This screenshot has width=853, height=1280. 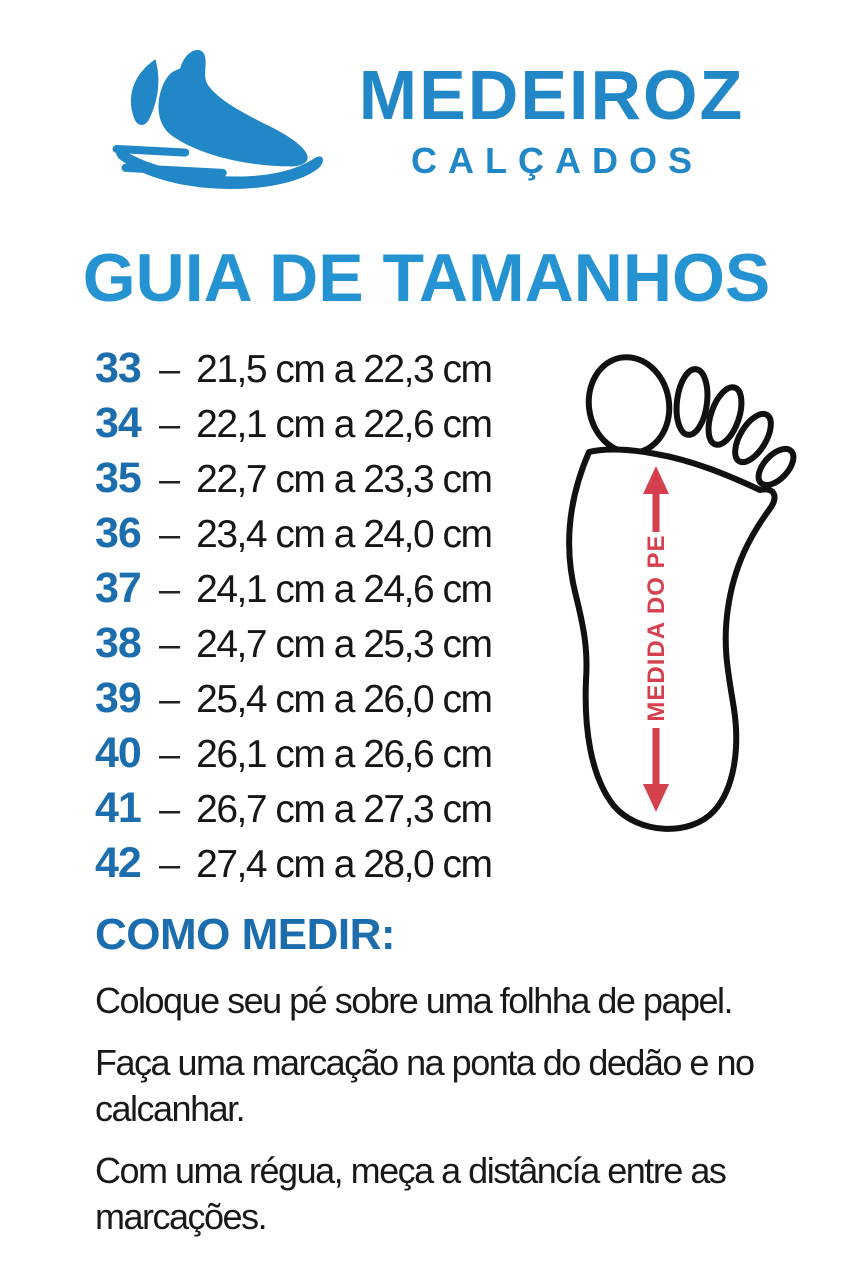 I want to click on size-row: 41 – 26,7 cm a 27,3 cm, so click(x=326, y=811).